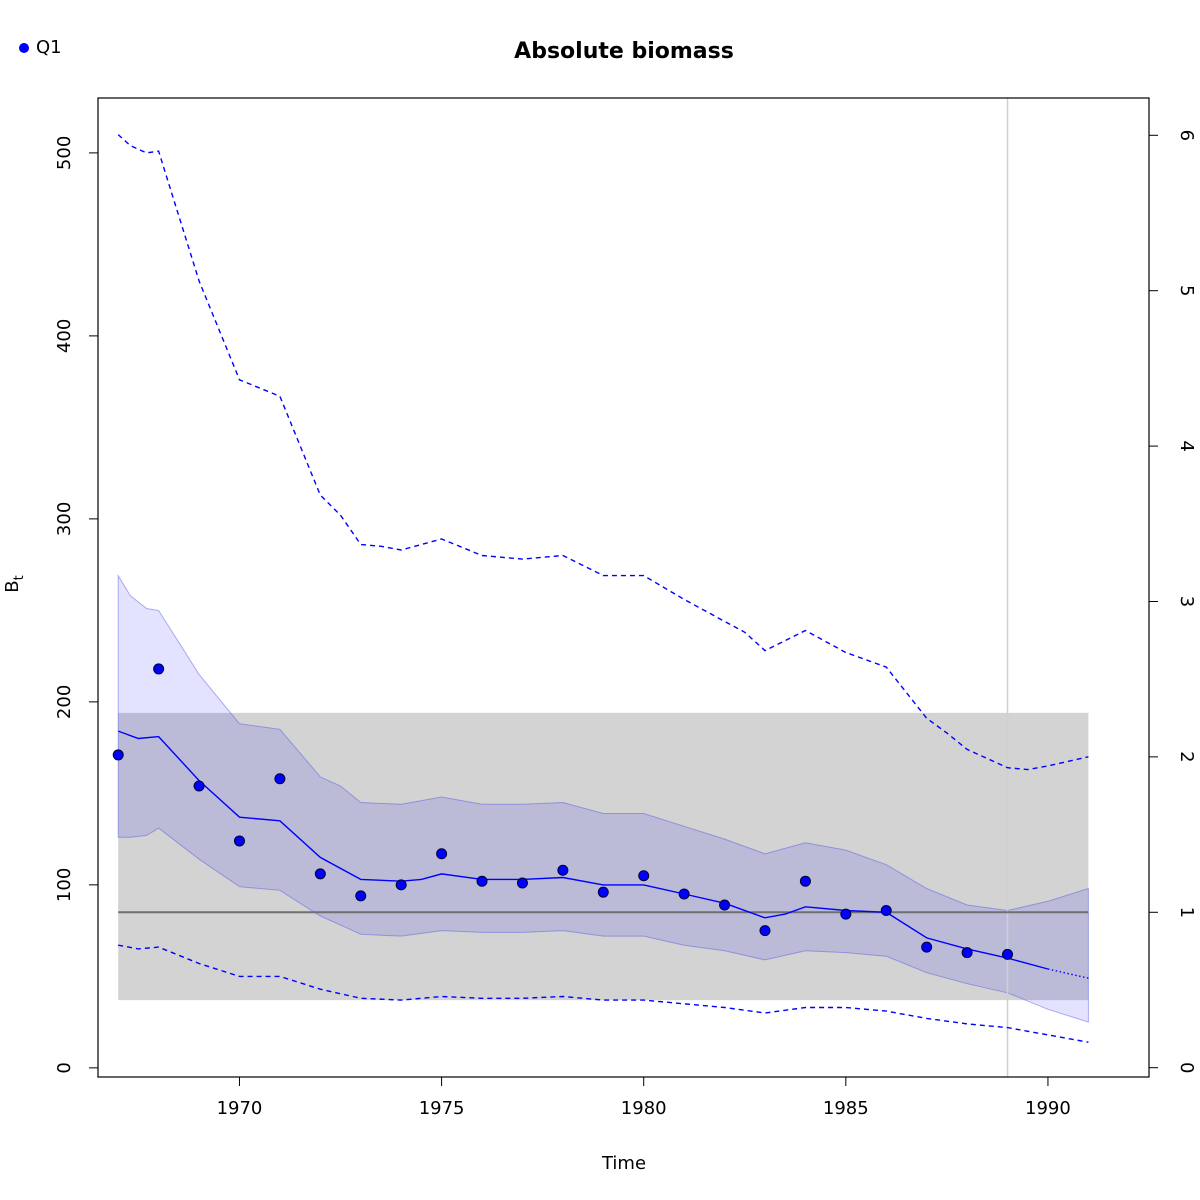  I want to click on y2-tick-label: 3, so click(1186, 601).